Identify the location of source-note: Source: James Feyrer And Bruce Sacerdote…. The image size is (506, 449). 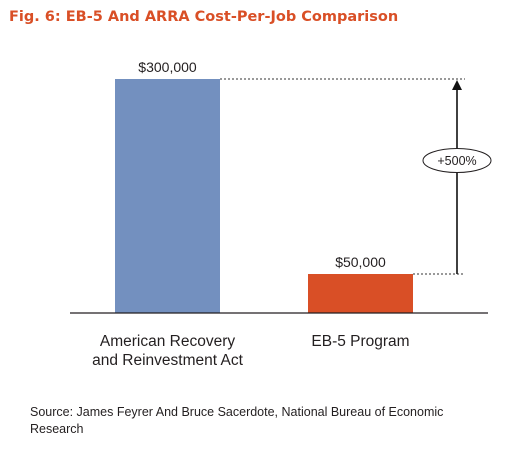
(237, 420).